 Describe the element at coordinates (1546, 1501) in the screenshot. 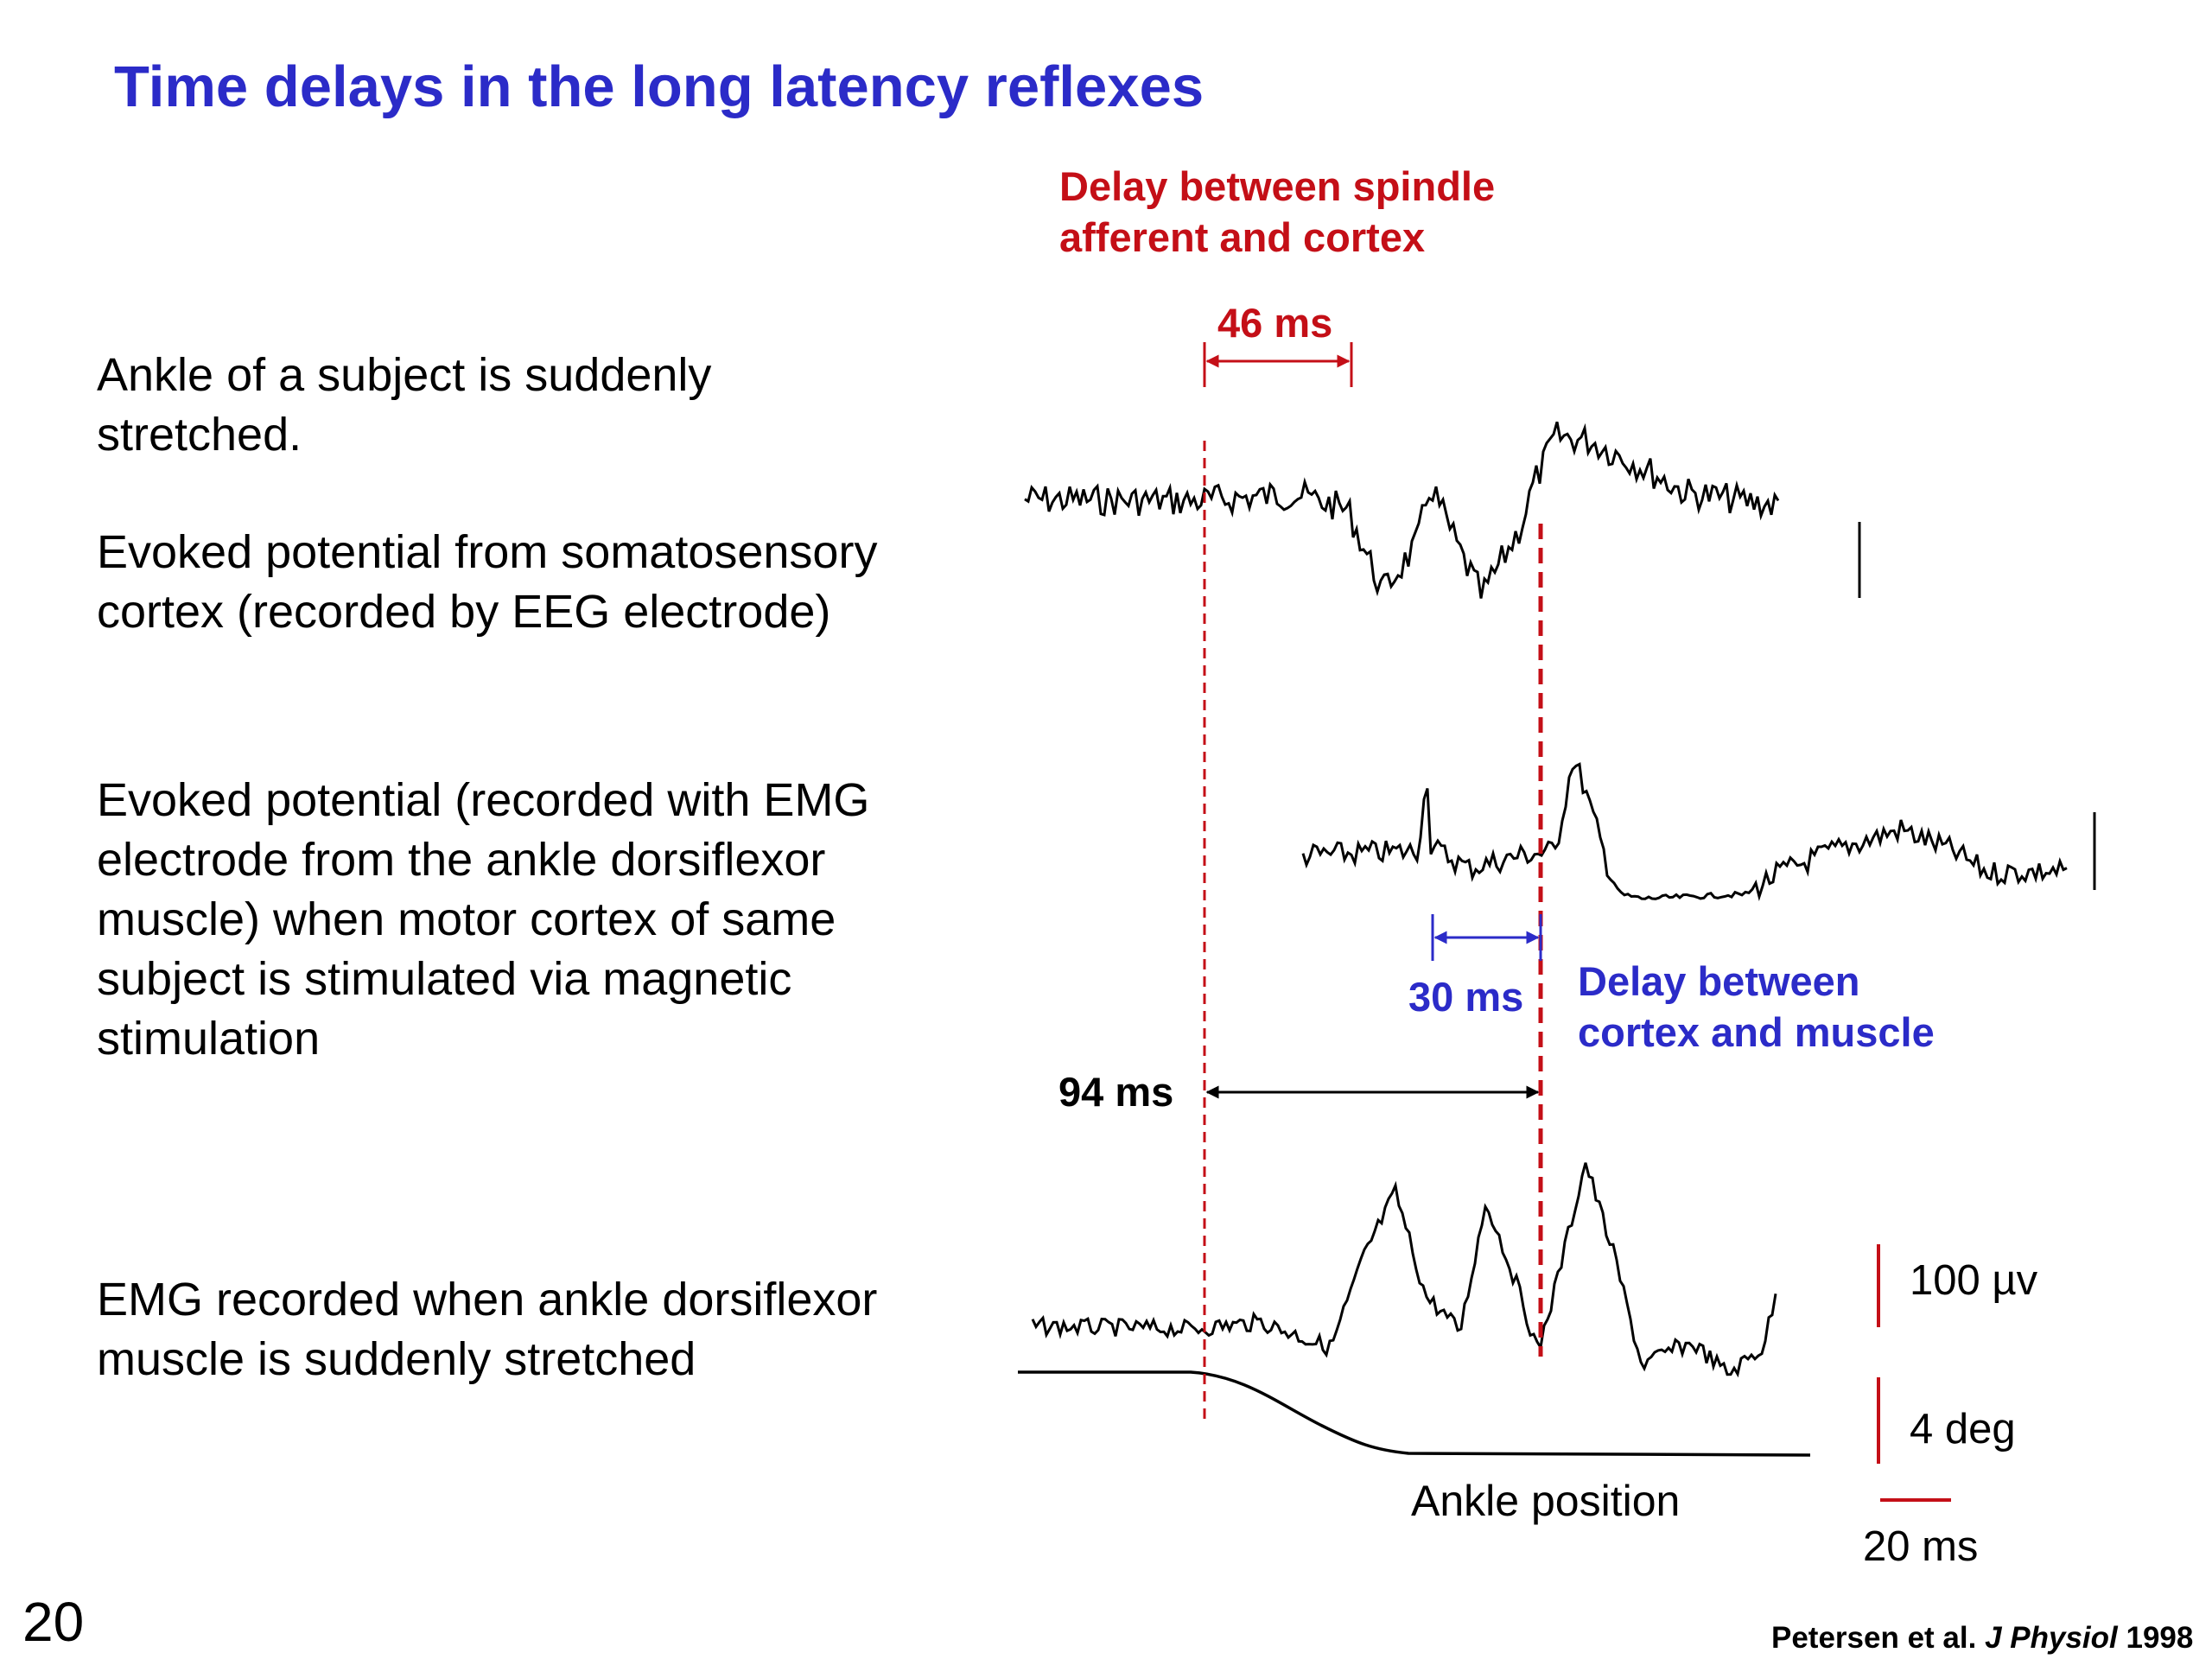

I see `ankle-position-label: Ankle position` at that location.